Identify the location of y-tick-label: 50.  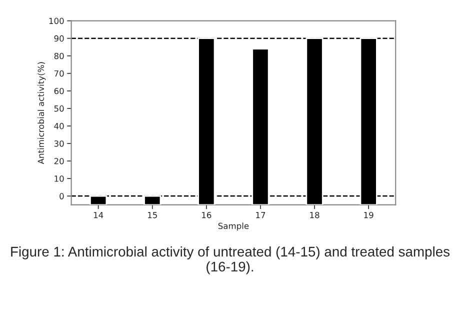
(59, 108).